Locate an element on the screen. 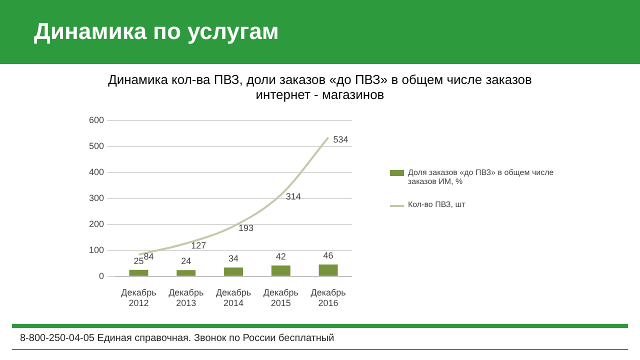 Image resolution: width=640 pixels, height=360 pixels. x-tick-label: Декабрь 2013 is located at coordinates (186, 297).